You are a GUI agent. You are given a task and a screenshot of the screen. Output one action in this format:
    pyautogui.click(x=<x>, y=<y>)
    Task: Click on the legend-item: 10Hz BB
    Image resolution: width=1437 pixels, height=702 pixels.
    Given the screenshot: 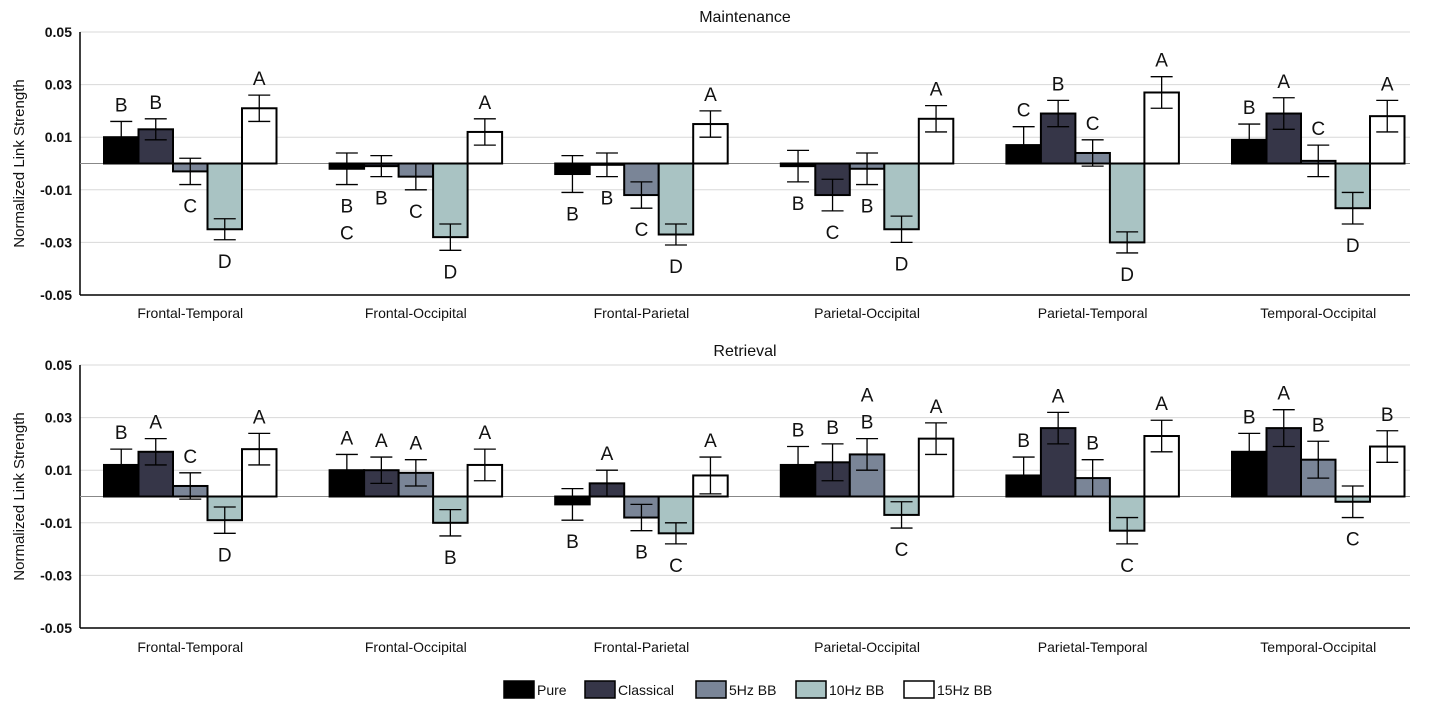 What is the action you would take?
    pyautogui.click(x=839, y=689)
    